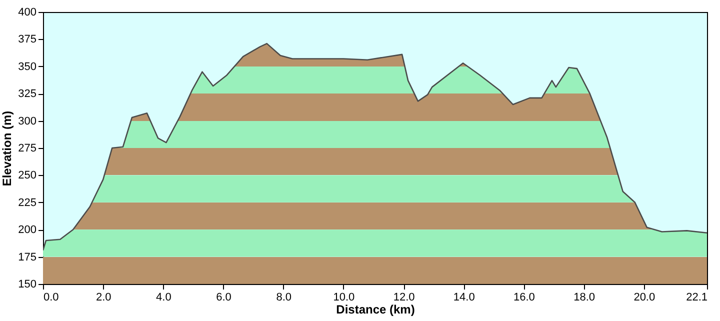 This screenshot has height=321, width=720. I want to click on y-tick-label: 225, so click(27, 202).